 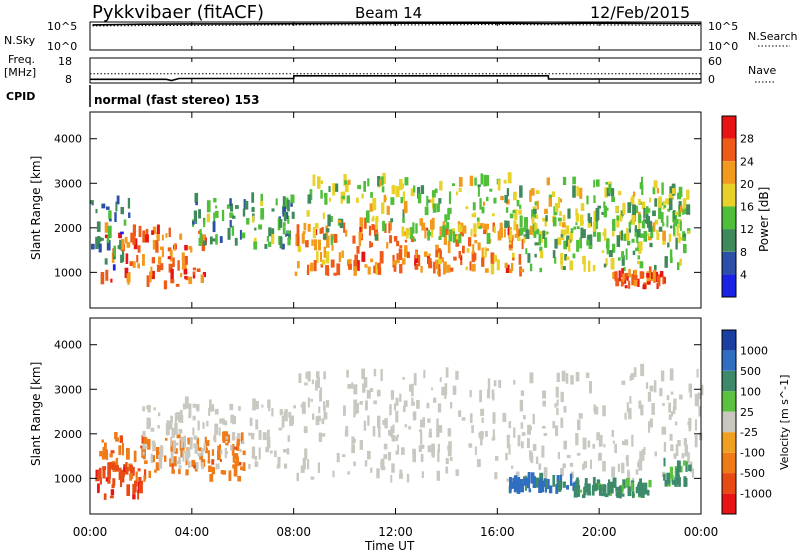 What do you see at coordinates (599, 532) in the screenshot?
I see `x-tick-label: 20:00` at bounding box center [599, 532].